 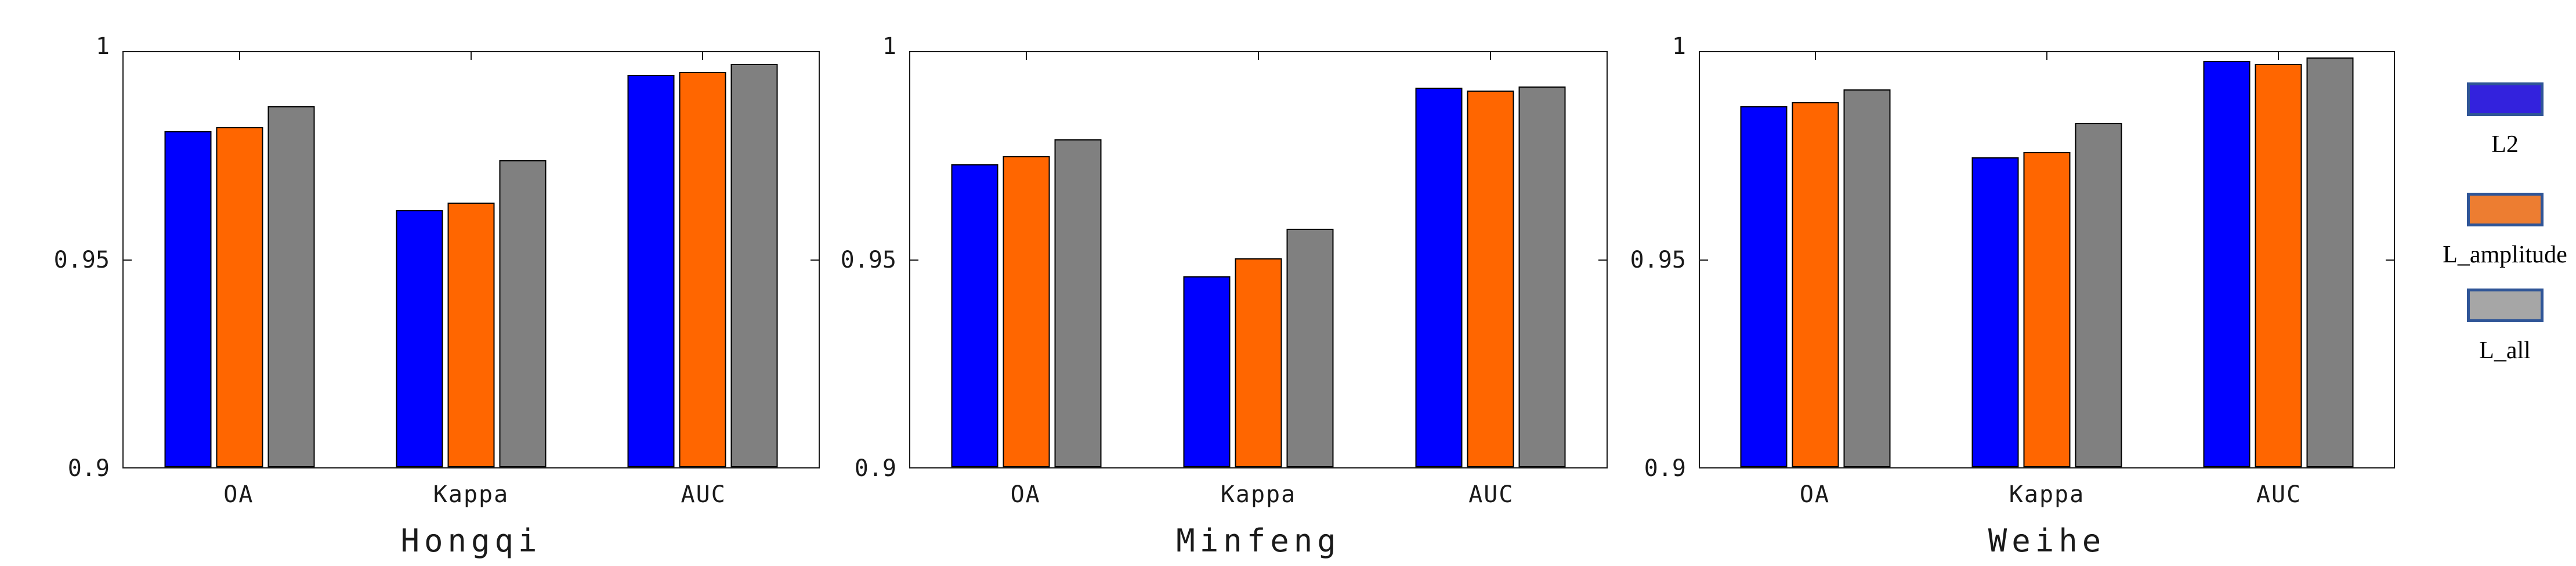 What do you see at coordinates (2505, 305) in the screenshot?
I see `legend-swatch-l-all` at bounding box center [2505, 305].